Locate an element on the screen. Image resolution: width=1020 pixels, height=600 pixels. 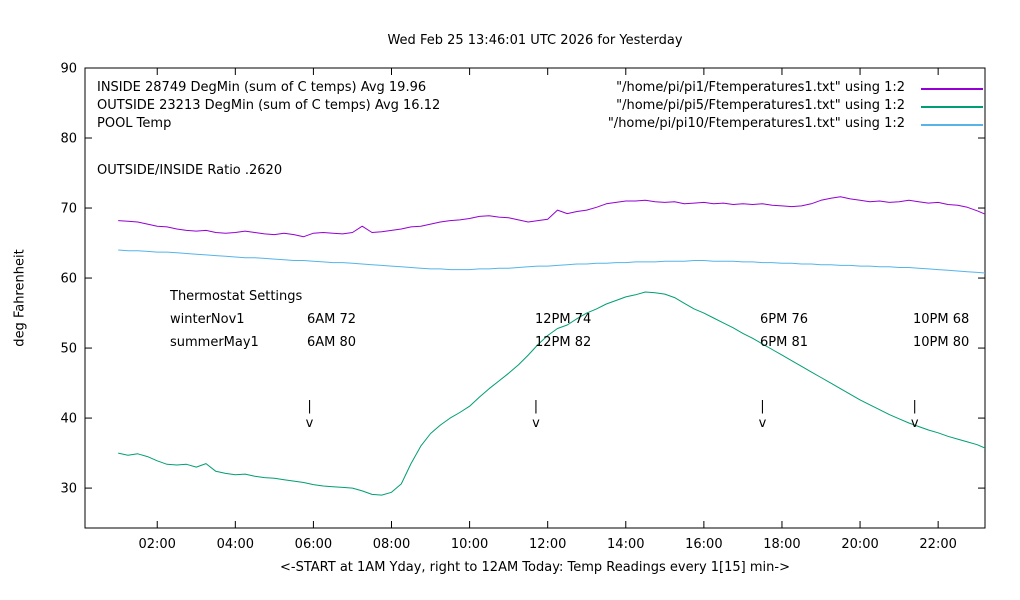
outside-inside-ratio: OUTSIDE/INSIDE Ratio .2620 is located at coordinates (190, 170).